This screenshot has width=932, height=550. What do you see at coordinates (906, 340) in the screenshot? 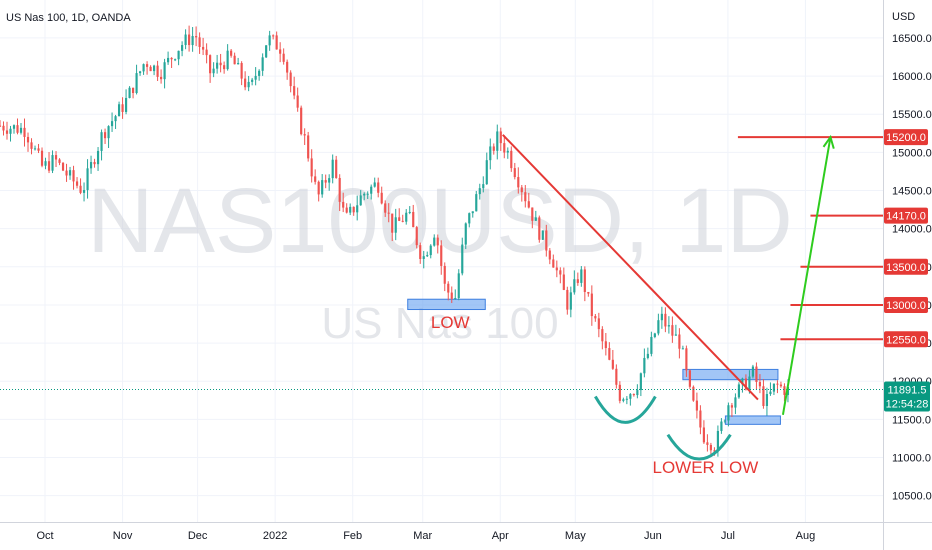
I see `target-price-tag-label: 12550.0` at bounding box center [906, 340].